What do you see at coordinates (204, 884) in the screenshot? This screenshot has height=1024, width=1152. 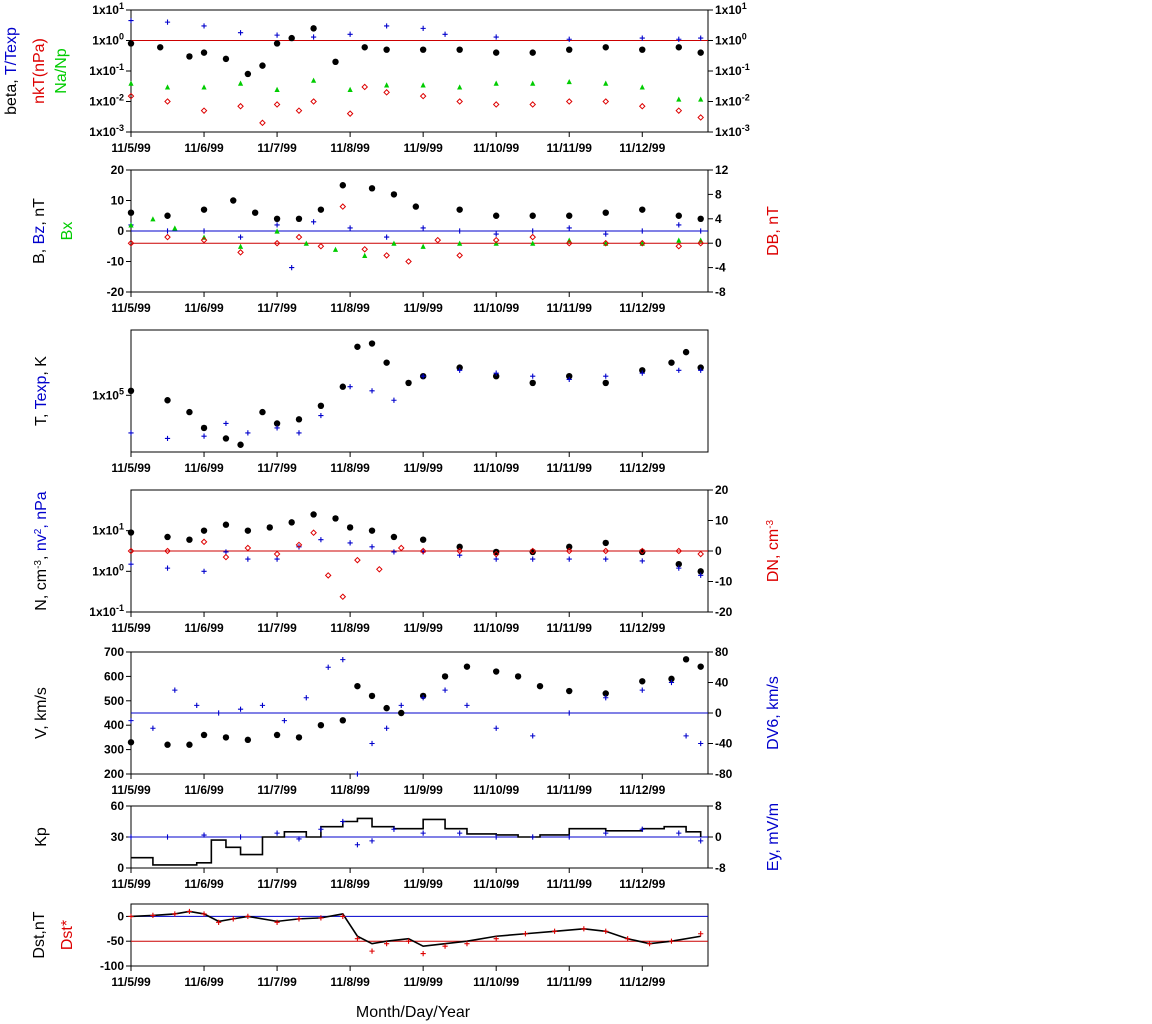 I see `x-tick-label: 11/6/99` at bounding box center [204, 884].